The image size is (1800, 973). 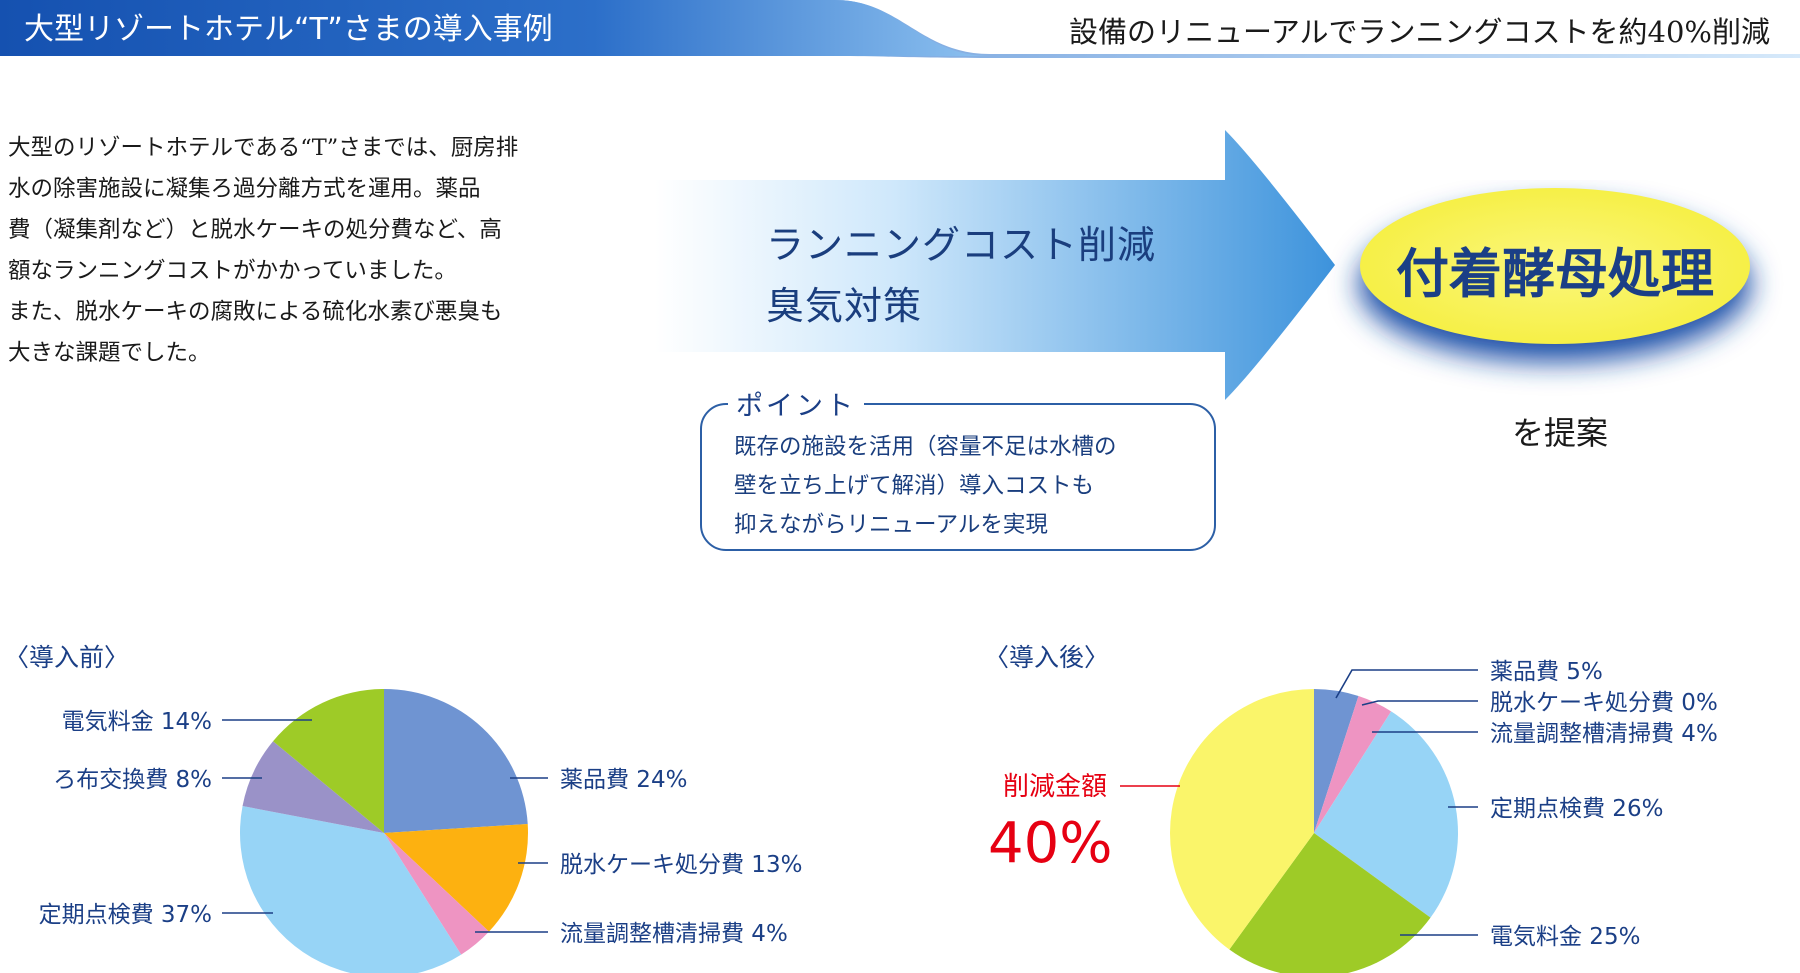 What do you see at coordinates (925, 447) in the screenshot?
I see `point-line: 既存の施設を活用（容量不足は水槽の` at bounding box center [925, 447].